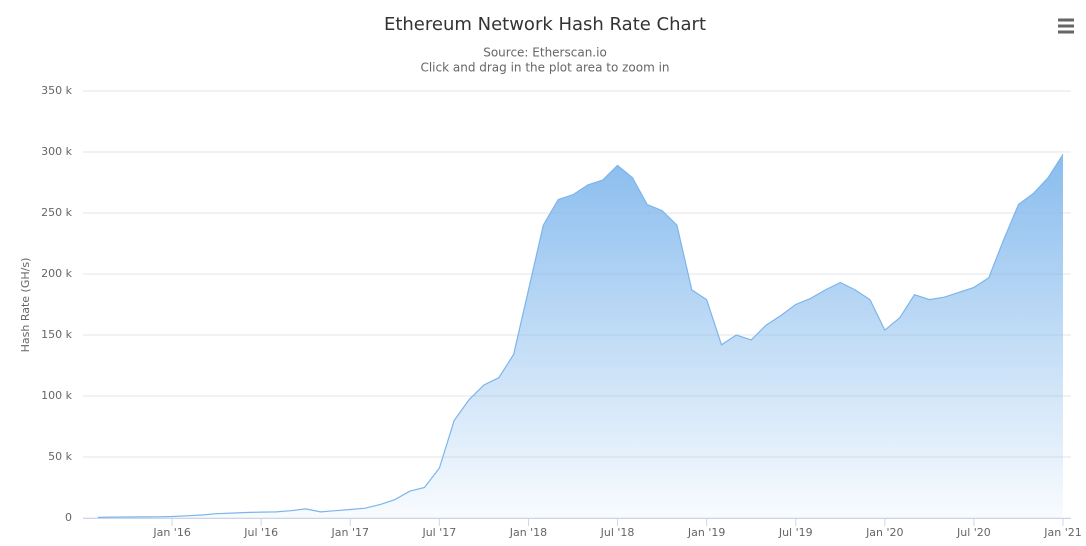  What do you see at coordinates (350, 532) in the screenshot?
I see `x-tick-label: Jan '17` at bounding box center [350, 532].